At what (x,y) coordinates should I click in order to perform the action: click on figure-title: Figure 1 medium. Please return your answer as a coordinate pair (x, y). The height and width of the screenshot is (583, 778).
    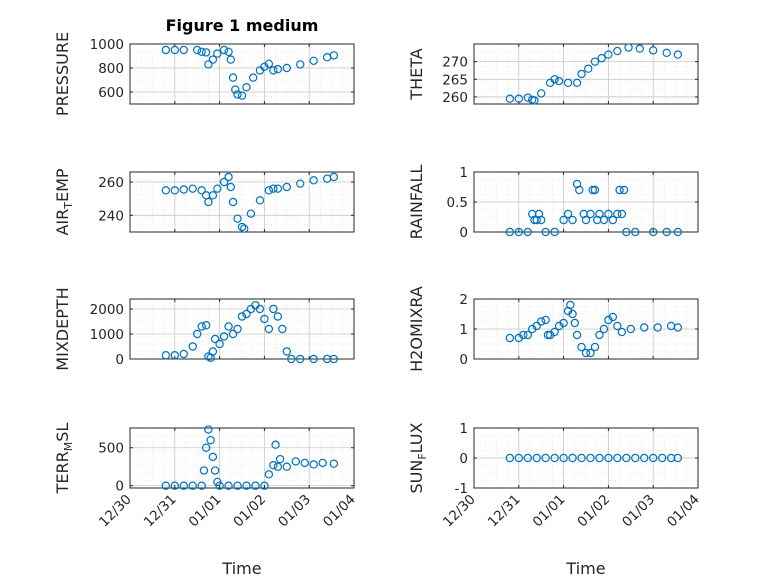
    Looking at the image, I should click on (242, 25).